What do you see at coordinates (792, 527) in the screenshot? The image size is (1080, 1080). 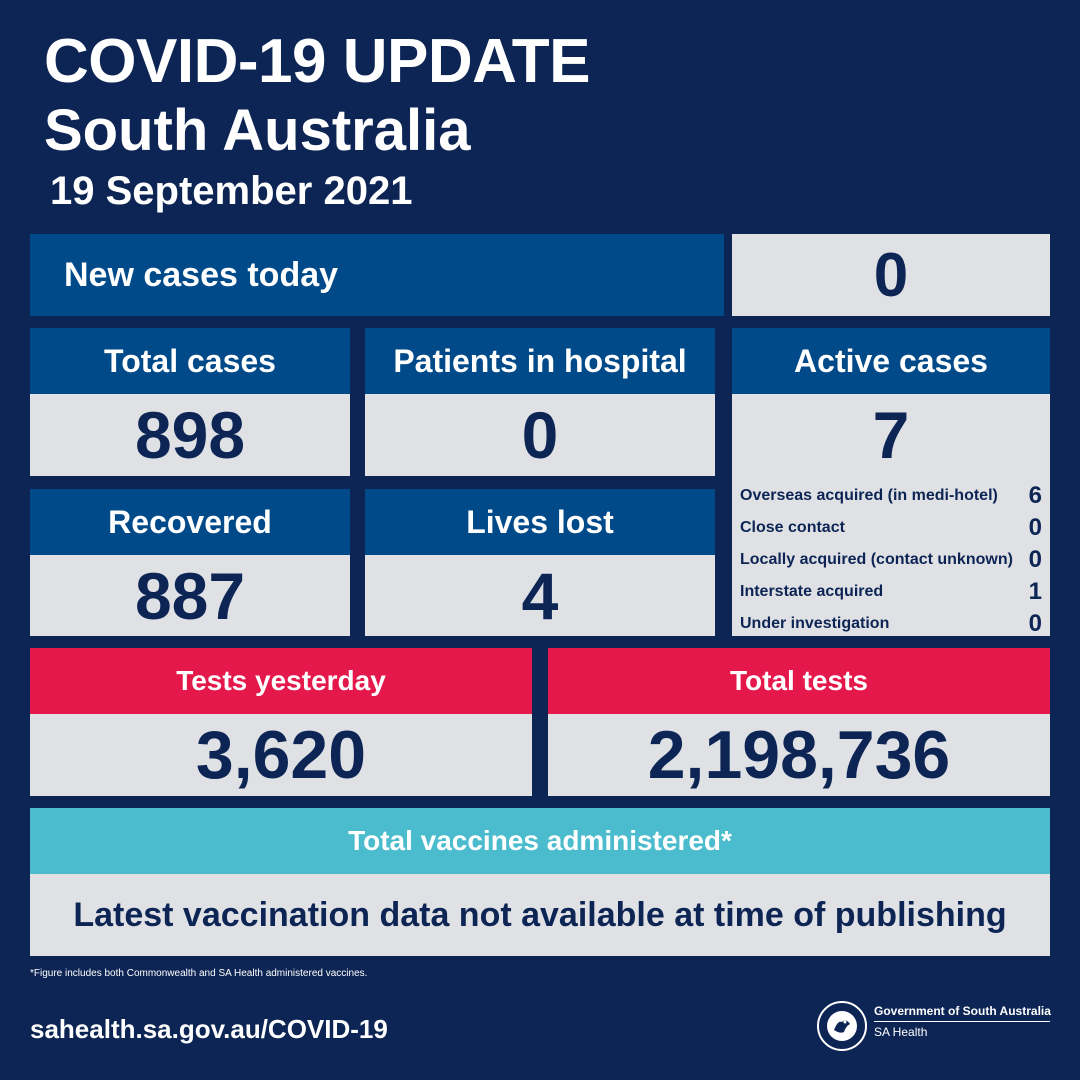 I see `breakdown-label: Close contact` at bounding box center [792, 527].